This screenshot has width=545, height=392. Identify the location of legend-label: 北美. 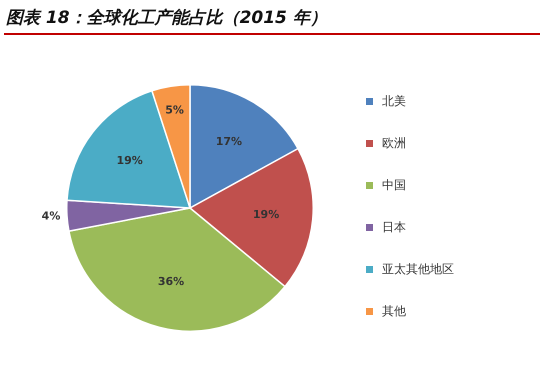
(394, 101).